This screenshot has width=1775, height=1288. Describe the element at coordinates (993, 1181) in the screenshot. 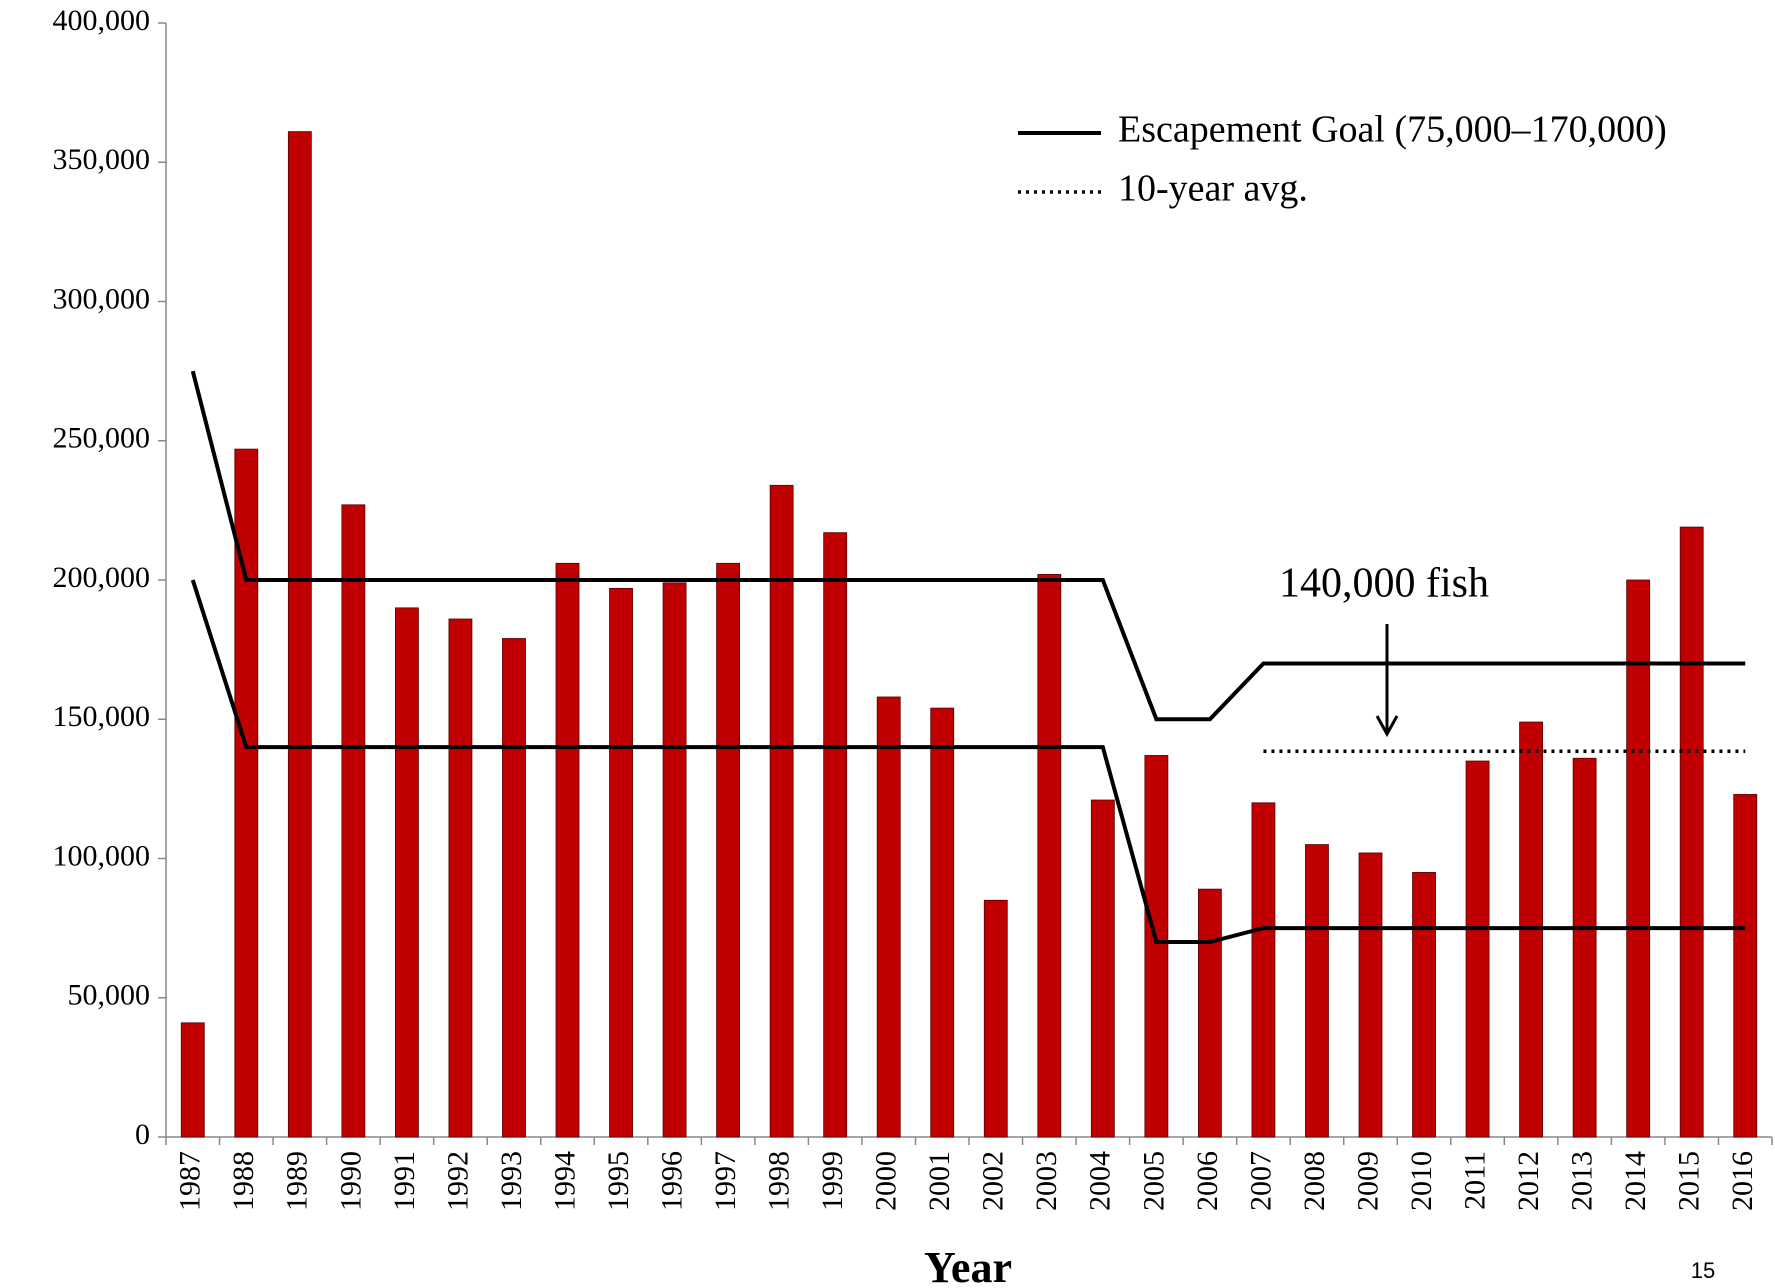

I see `x-tick-label: 2002` at that location.